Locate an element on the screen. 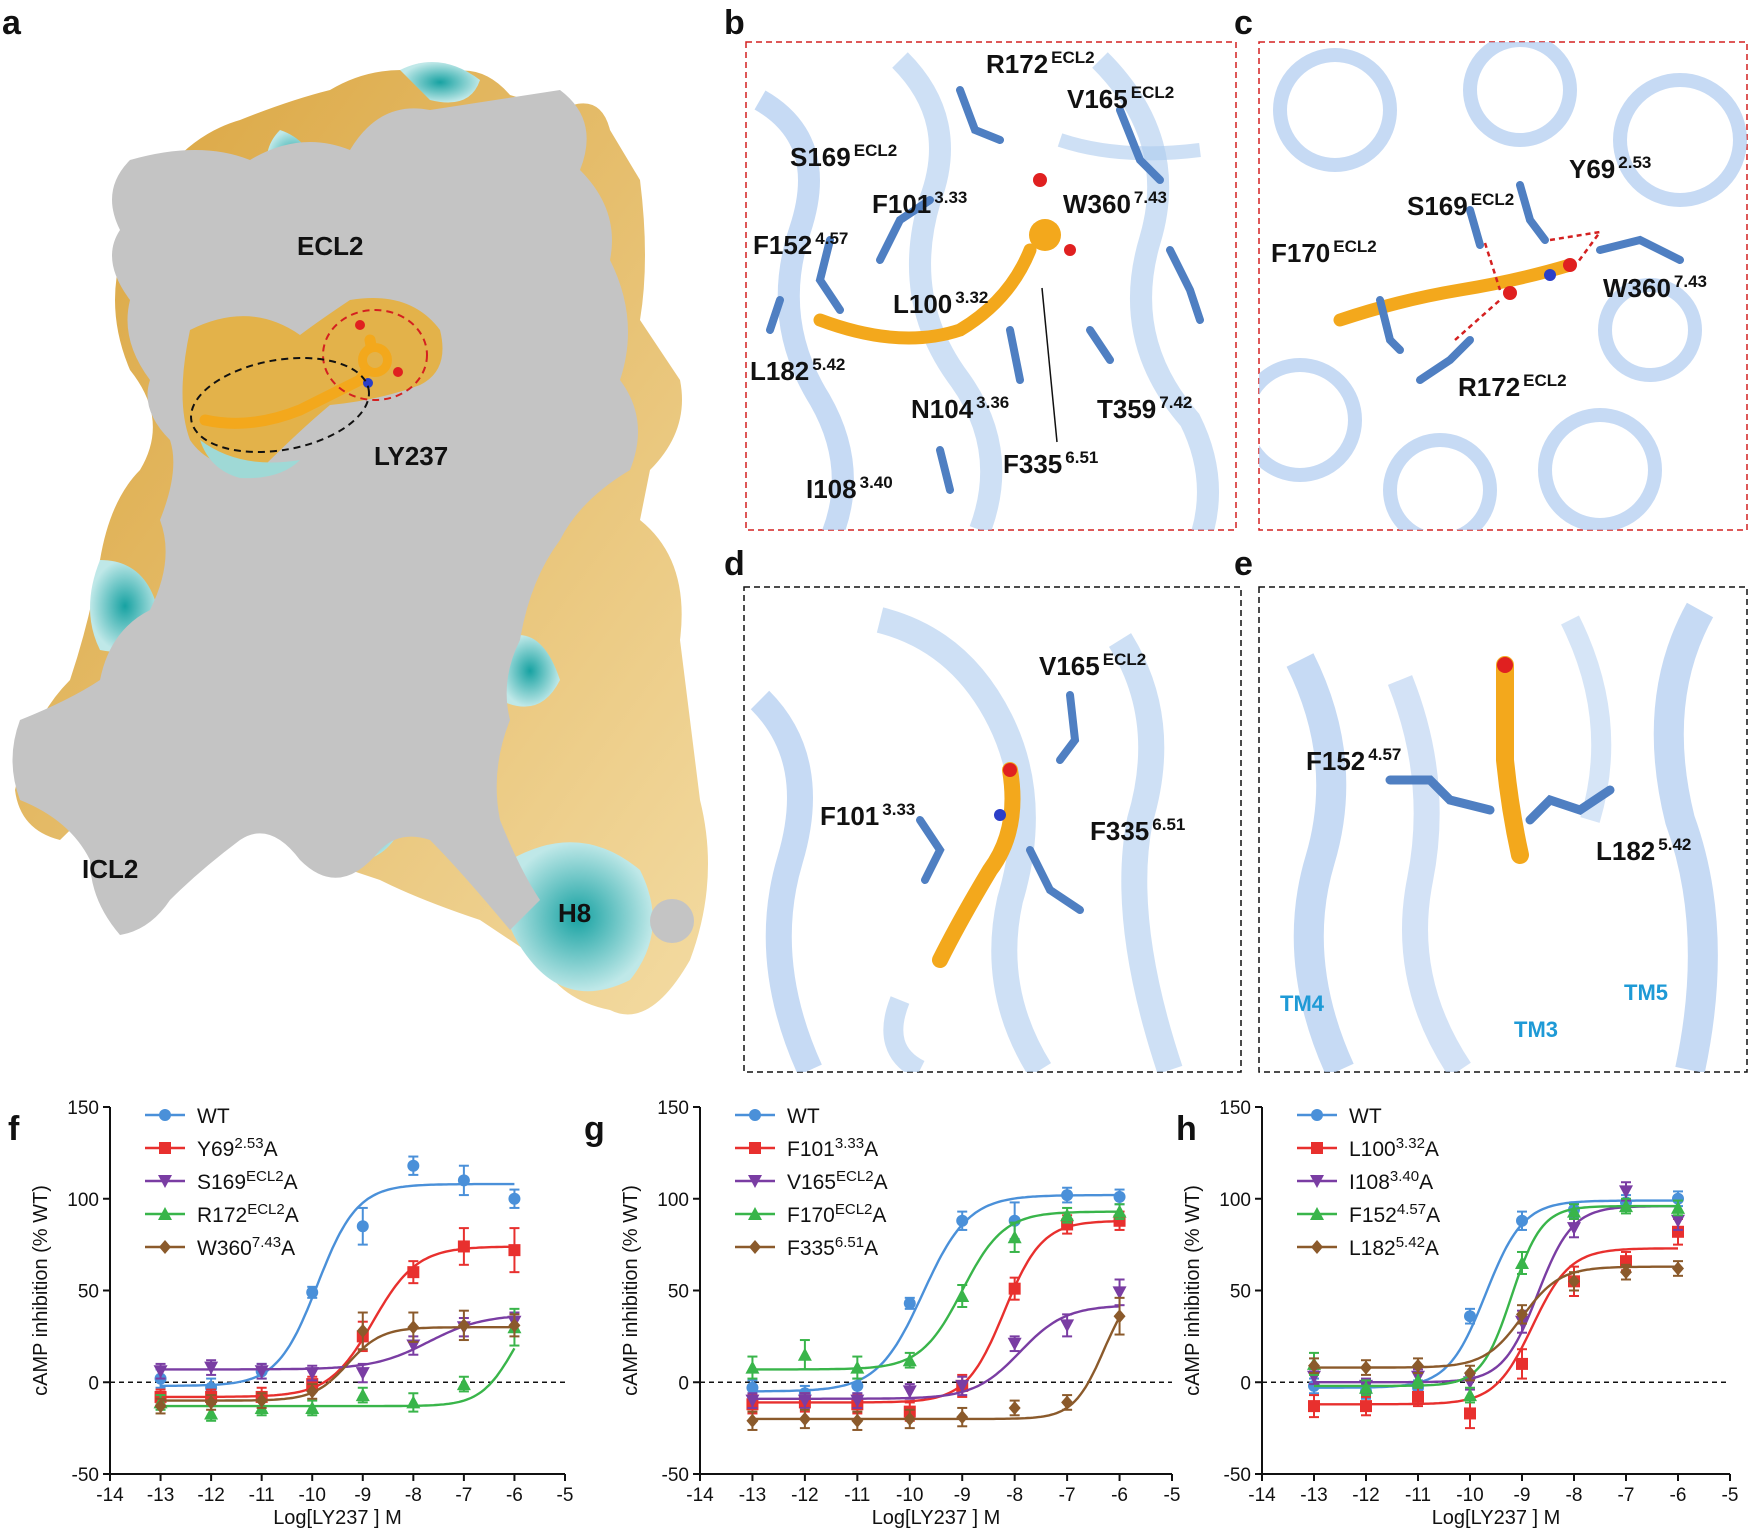 Image resolution: width=1750 pixels, height=1534 pixels. label-ly237: LY237 is located at coordinates (411, 456).